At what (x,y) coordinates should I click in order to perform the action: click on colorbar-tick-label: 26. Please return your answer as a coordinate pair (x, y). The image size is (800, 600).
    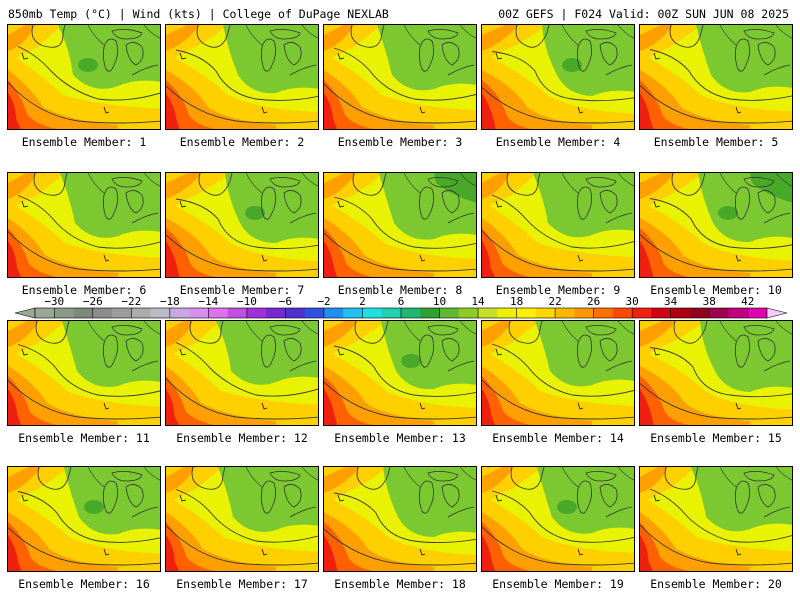
    Looking at the image, I should click on (593, 301).